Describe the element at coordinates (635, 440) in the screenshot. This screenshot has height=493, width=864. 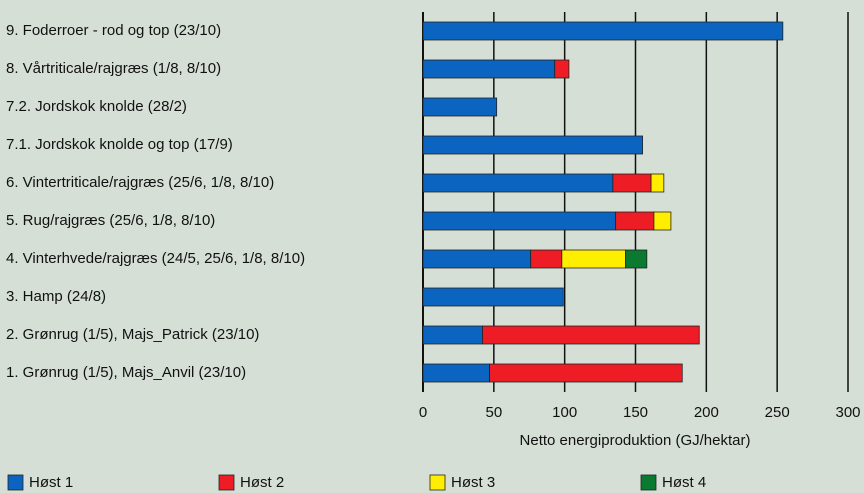
I see `x-axis-label: Netto energiproduktion (GJ/hektar)` at that location.